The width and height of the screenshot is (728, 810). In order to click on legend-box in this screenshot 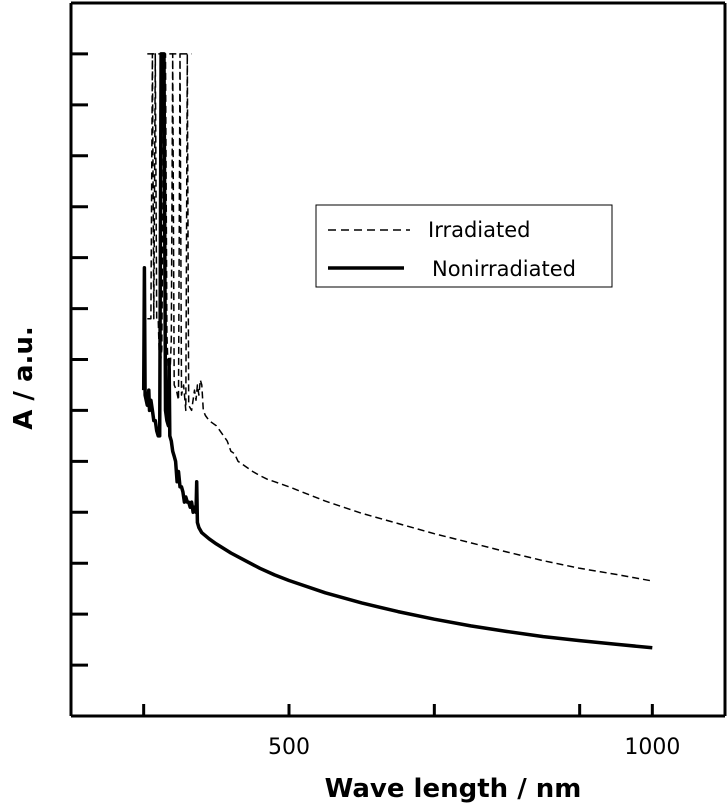, I will do `click(464, 246)`.